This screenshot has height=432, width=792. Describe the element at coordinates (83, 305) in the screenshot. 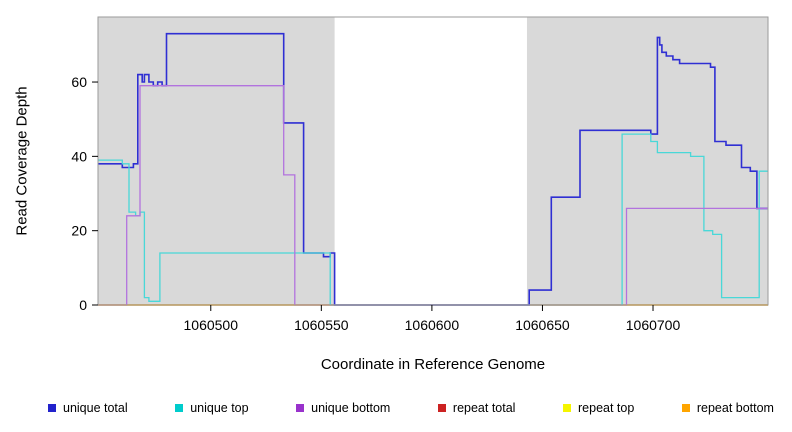

I see `y-tick-label: 0` at that location.